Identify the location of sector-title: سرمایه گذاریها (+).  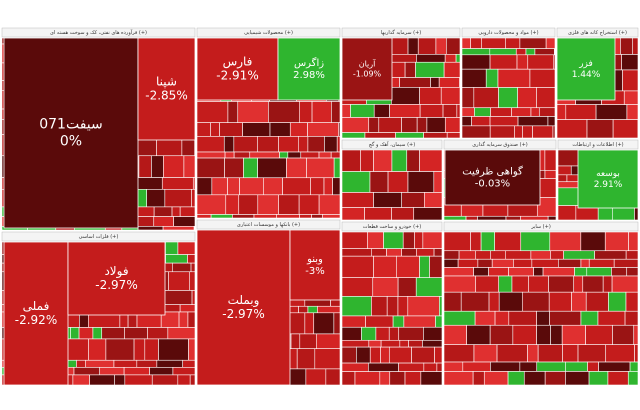
(401, 32).